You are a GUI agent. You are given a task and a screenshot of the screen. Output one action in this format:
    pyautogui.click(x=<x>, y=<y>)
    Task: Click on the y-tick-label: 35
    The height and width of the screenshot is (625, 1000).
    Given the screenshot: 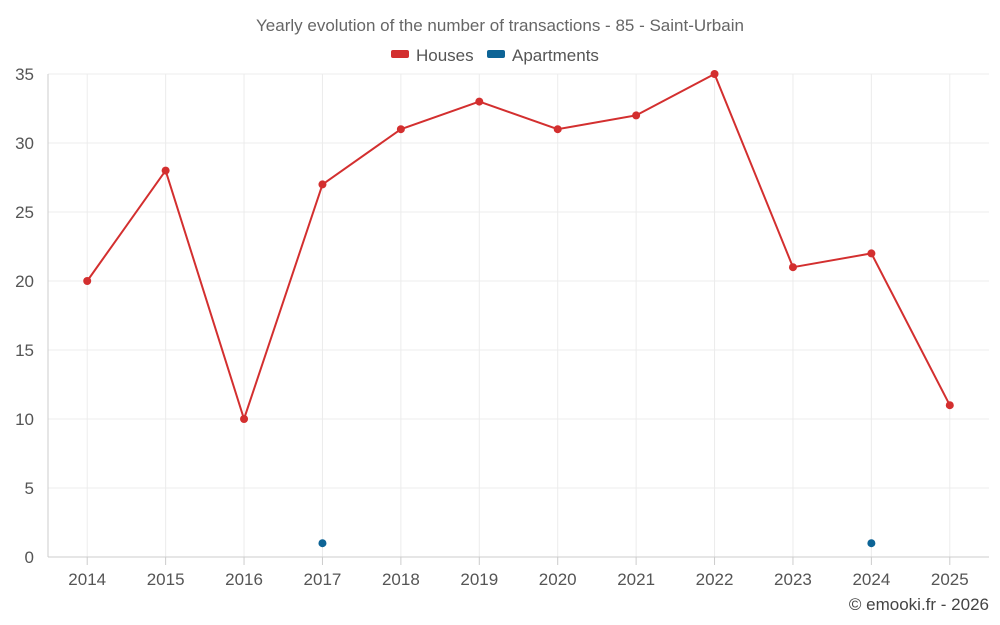 What is the action you would take?
    pyautogui.click(x=24, y=74)
    